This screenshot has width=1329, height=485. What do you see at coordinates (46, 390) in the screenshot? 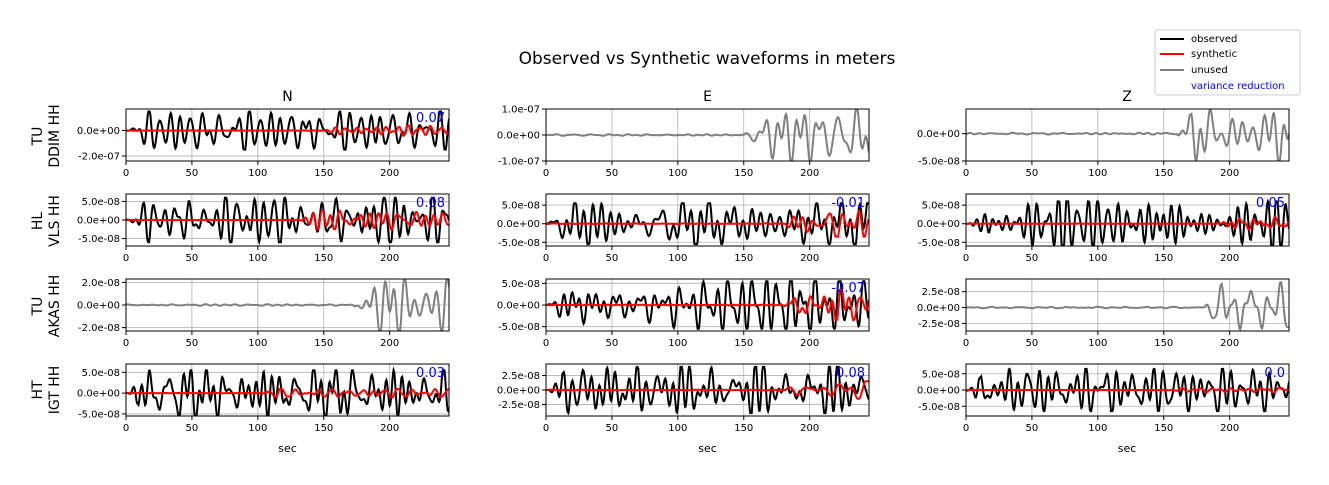
I see `station-label-4: HT IGT HH` at bounding box center [46, 390].